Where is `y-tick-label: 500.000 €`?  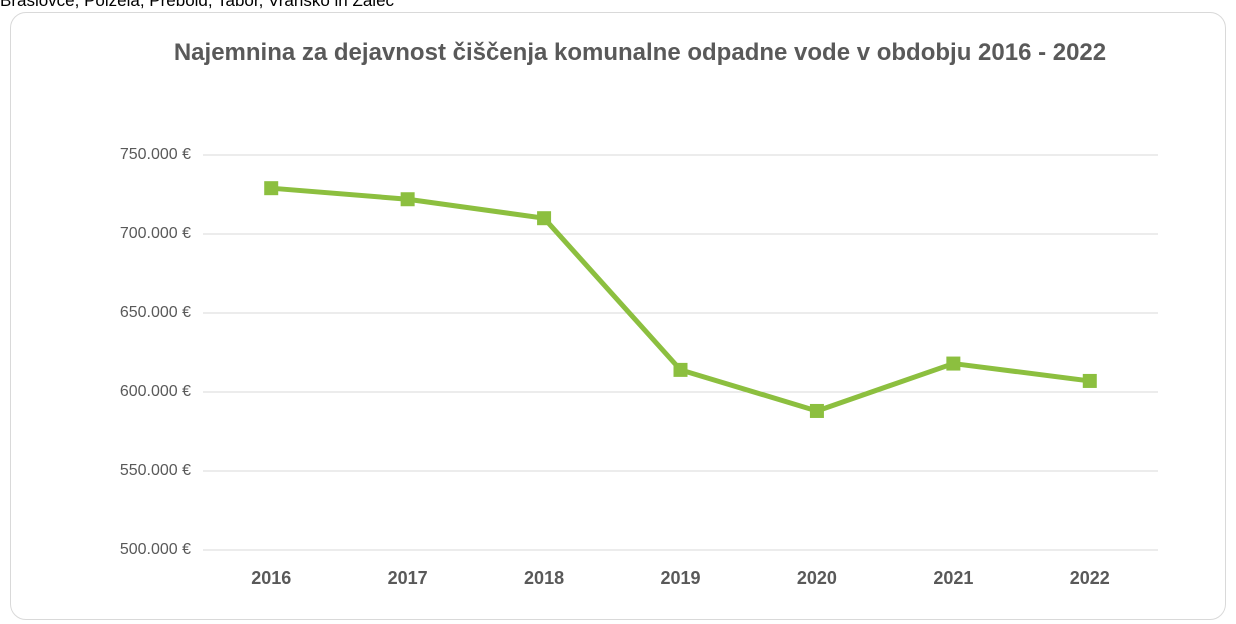 y-tick-label: 500.000 € is located at coordinates (155, 549).